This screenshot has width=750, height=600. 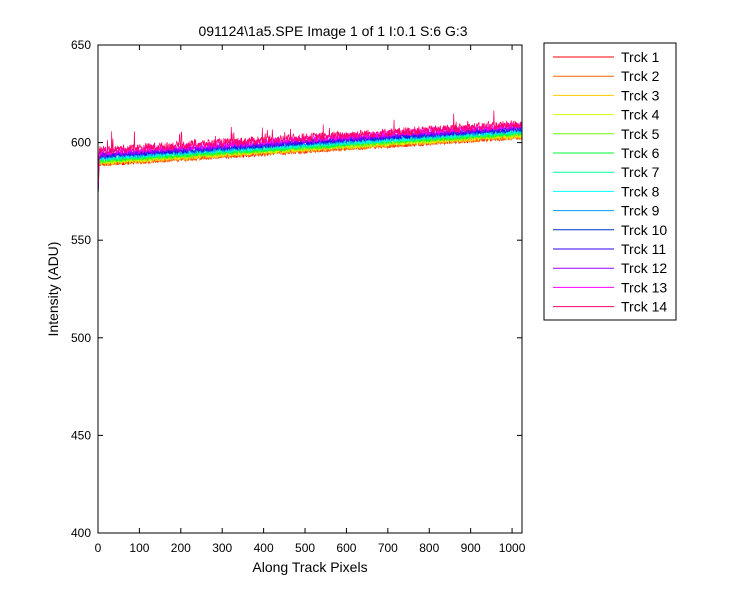 What do you see at coordinates (98, 548) in the screenshot?
I see `x-tick-label: 0` at bounding box center [98, 548].